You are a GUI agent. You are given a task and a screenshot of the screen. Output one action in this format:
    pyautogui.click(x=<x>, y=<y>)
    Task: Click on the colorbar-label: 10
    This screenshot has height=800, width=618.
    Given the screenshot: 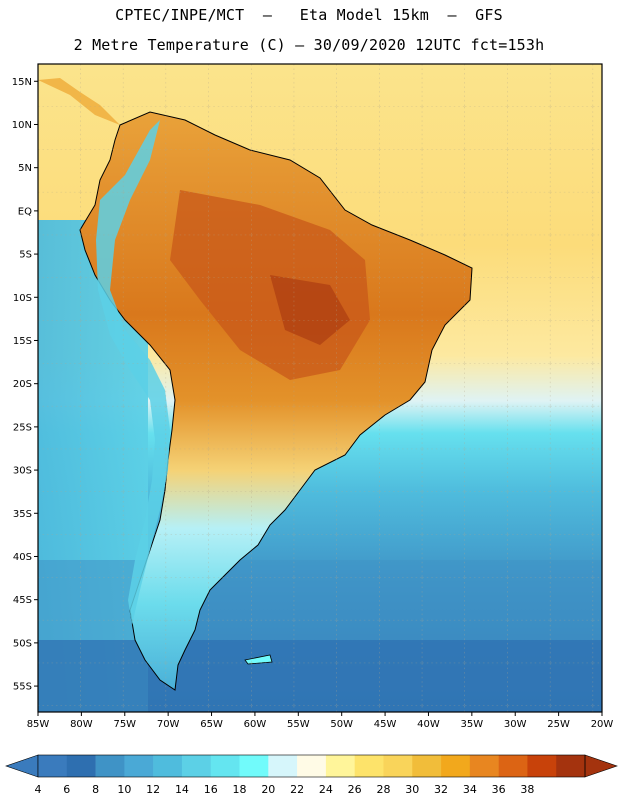 What is the action you would take?
    pyautogui.click(x=124, y=789)
    